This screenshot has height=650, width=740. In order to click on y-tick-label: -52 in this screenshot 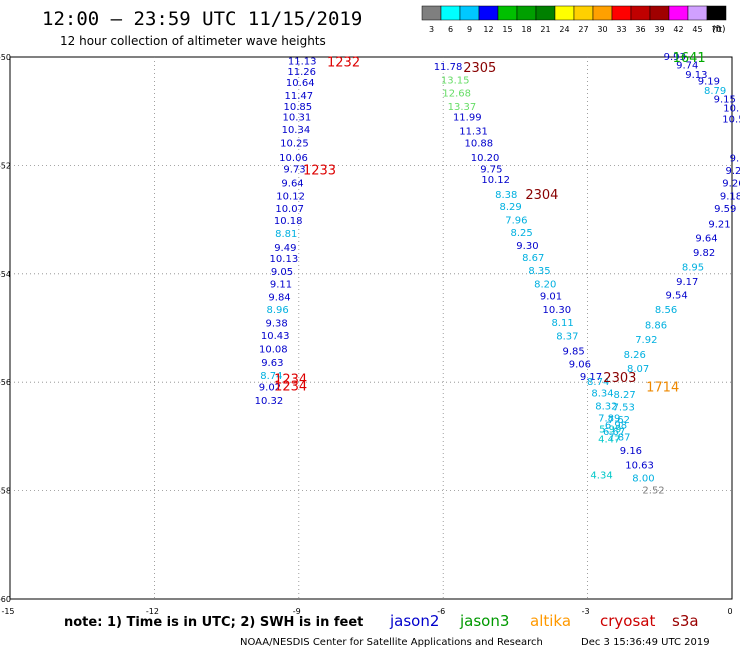, I will do `click(5, 165)`.